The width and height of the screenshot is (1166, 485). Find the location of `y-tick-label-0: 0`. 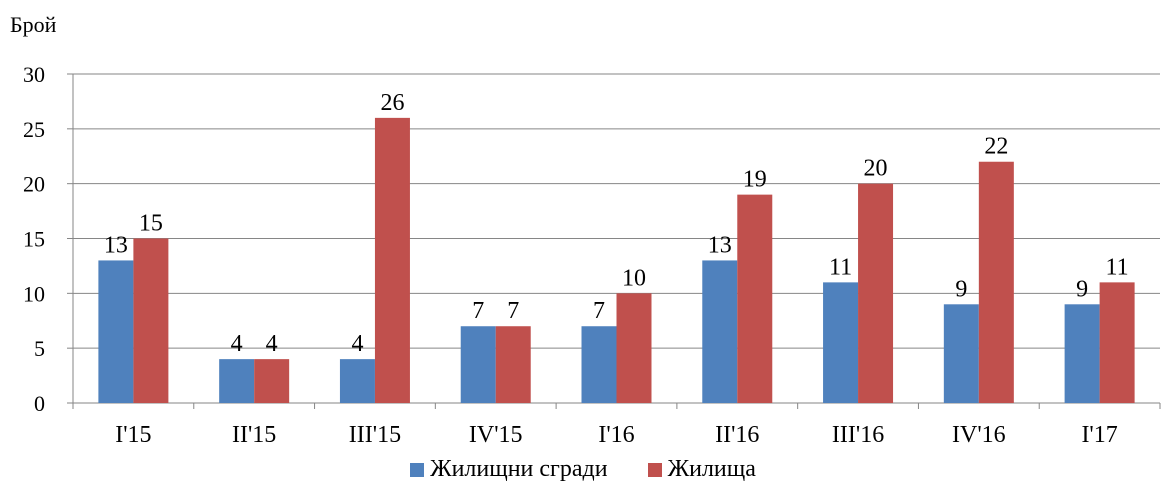

y-tick-label-0: 0 is located at coordinates (39, 403).